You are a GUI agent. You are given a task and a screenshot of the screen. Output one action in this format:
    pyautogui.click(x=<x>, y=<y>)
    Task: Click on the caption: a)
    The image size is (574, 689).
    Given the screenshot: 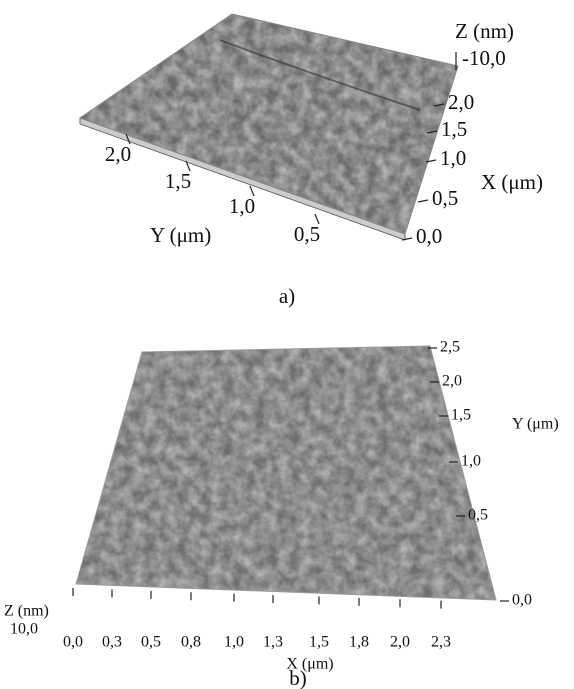 What is the action you would take?
    pyautogui.click(x=287, y=296)
    